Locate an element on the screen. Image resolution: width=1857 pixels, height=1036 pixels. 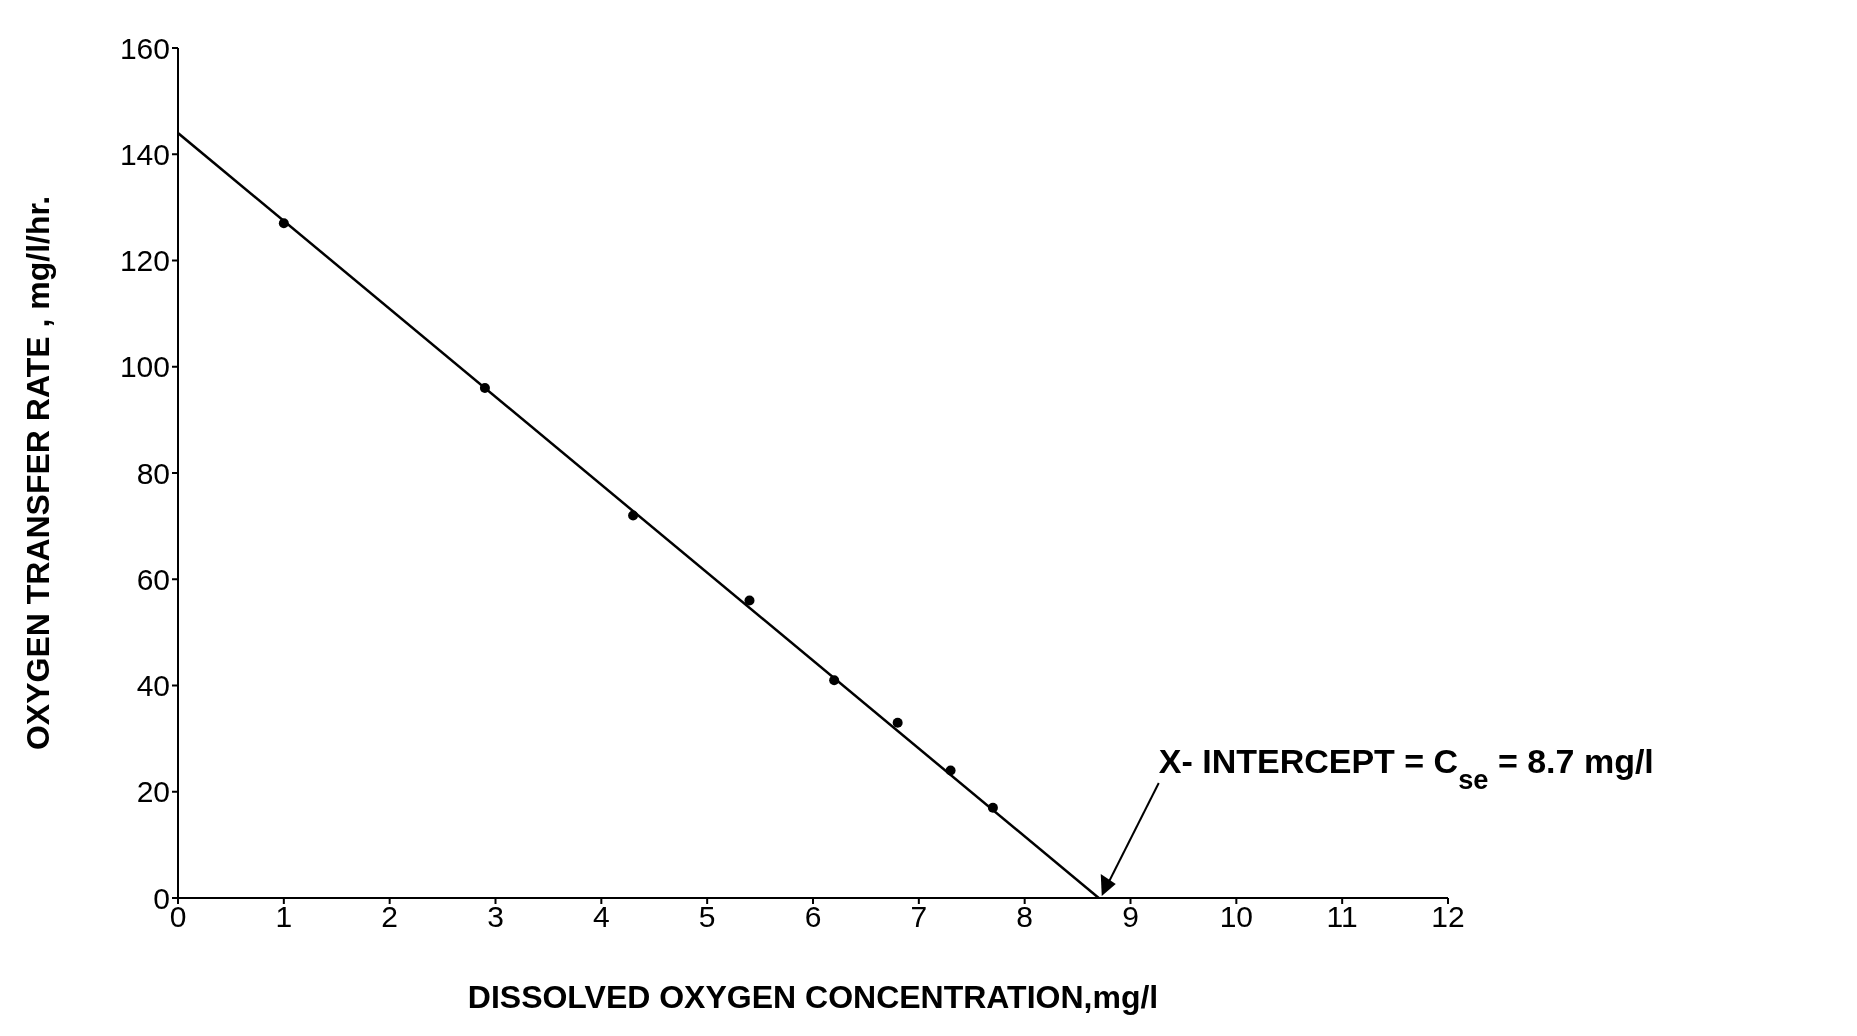
x-tick-label: 2 is located at coordinates (390, 917).